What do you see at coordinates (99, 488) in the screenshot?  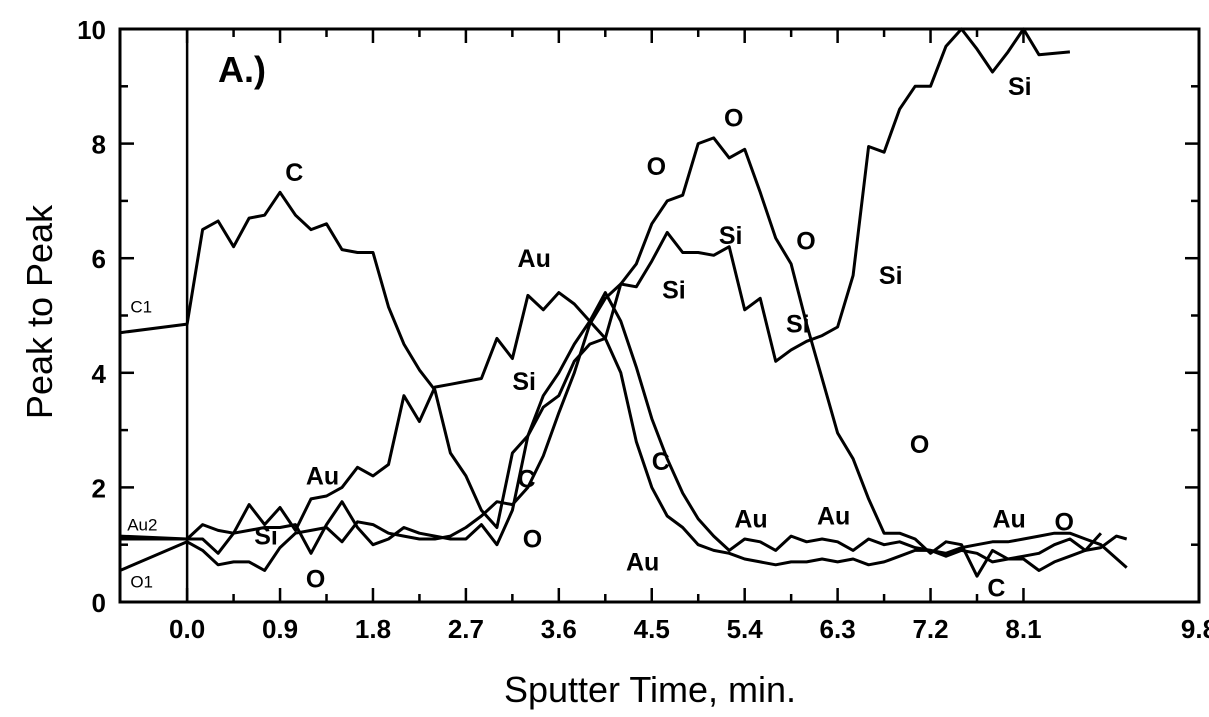 I see `y-tick-label: 2` at bounding box center [99, 488].